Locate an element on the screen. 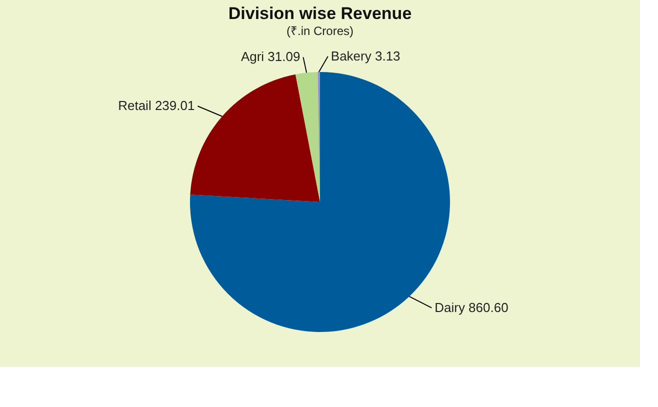  slice-label: Retail 239.01 is located at coordinates (156, 106).